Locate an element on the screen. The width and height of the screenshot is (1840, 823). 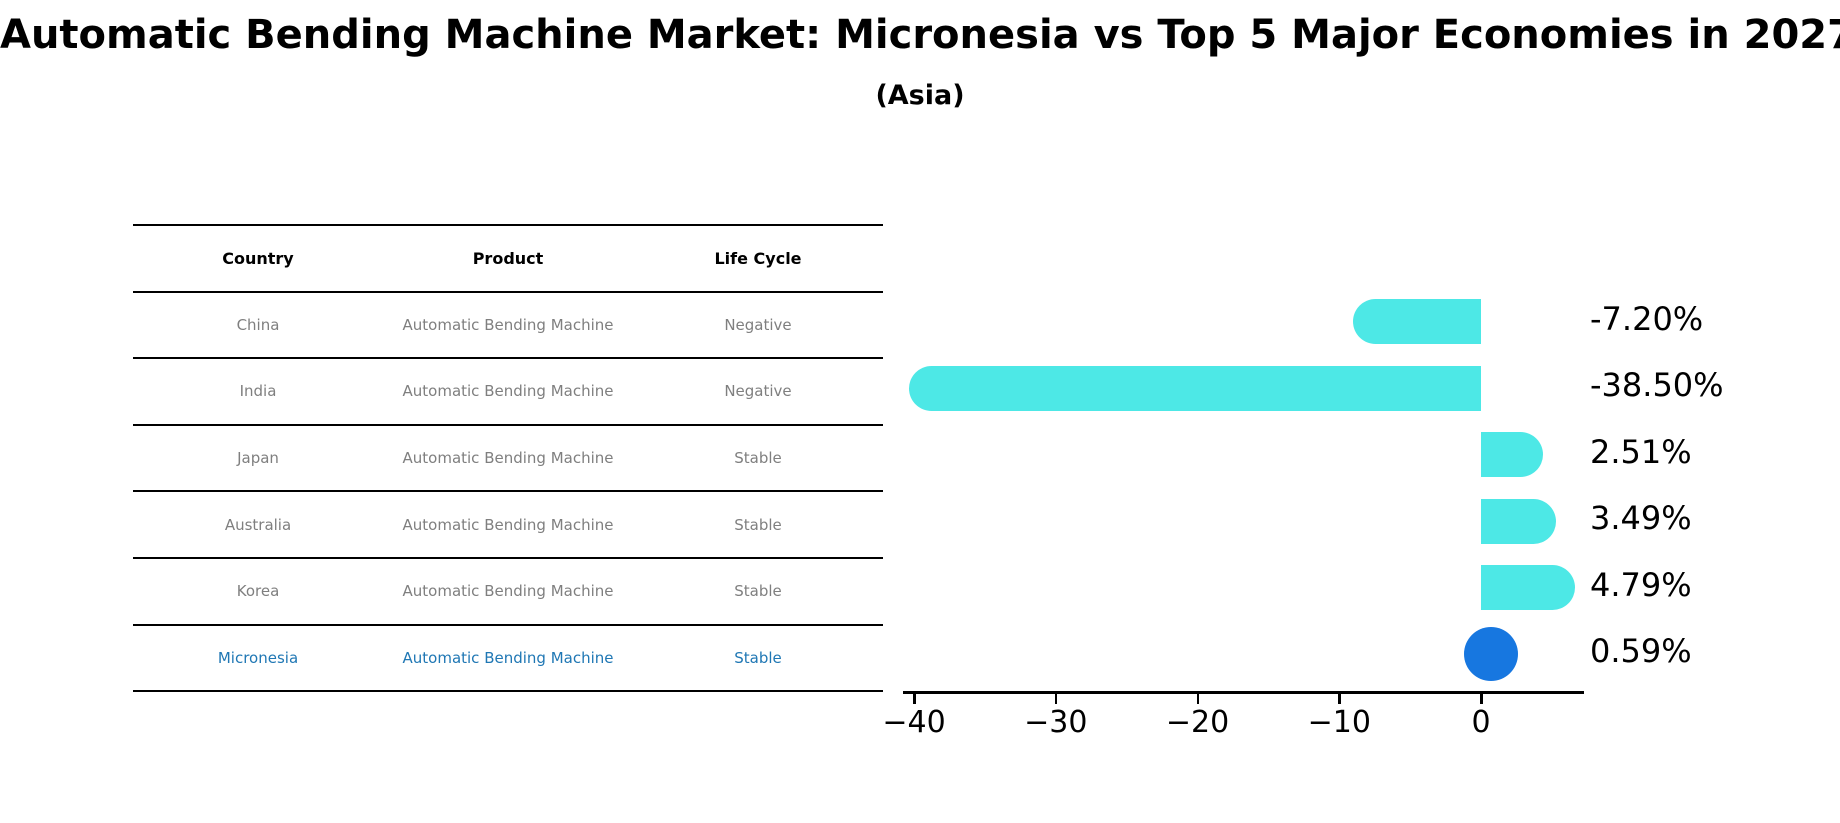
value-label-australia: 3.49% is located at coordinates (1641, 518).